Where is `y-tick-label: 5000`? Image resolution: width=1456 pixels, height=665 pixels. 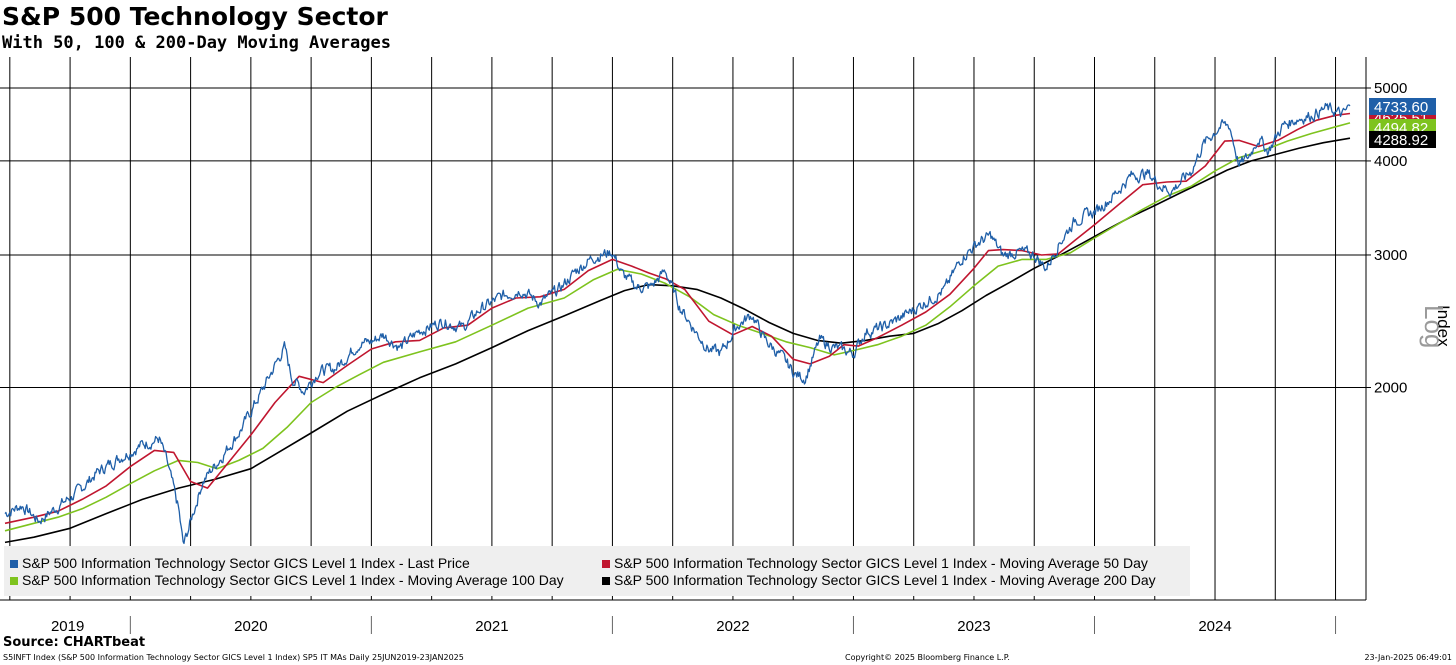
y-tick-label: 5000 is located at coordinates (1390, 88).